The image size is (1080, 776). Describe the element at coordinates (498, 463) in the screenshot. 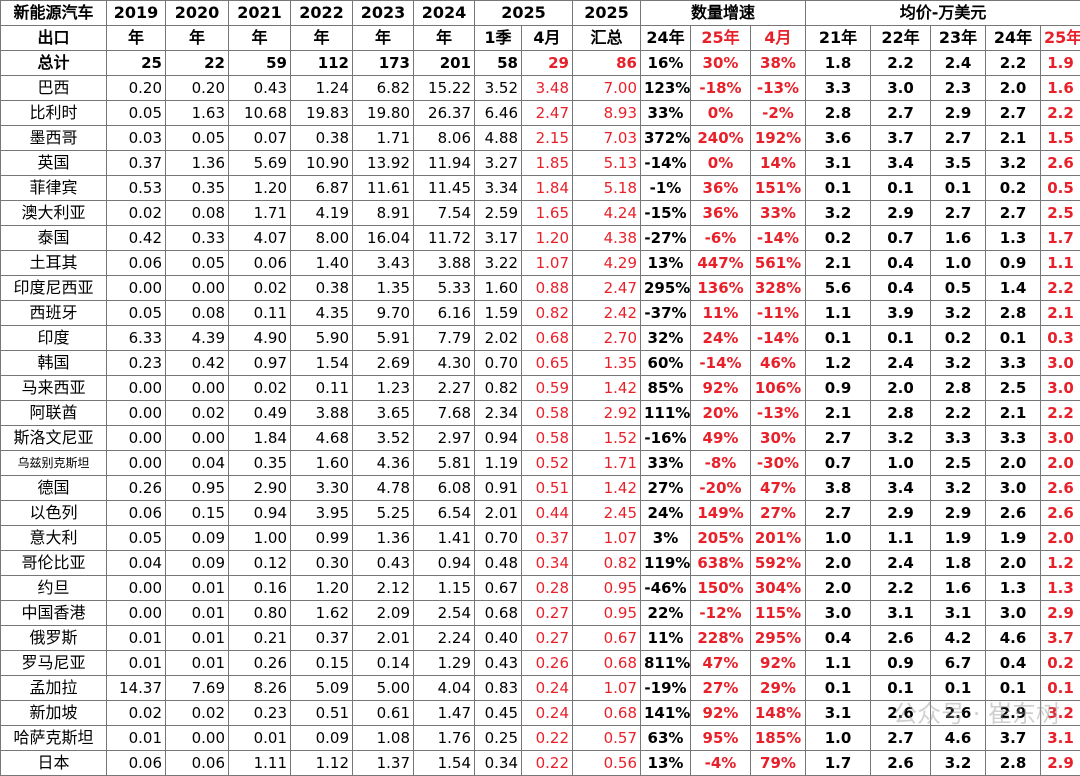

I see `cell: 1.19` at that location.